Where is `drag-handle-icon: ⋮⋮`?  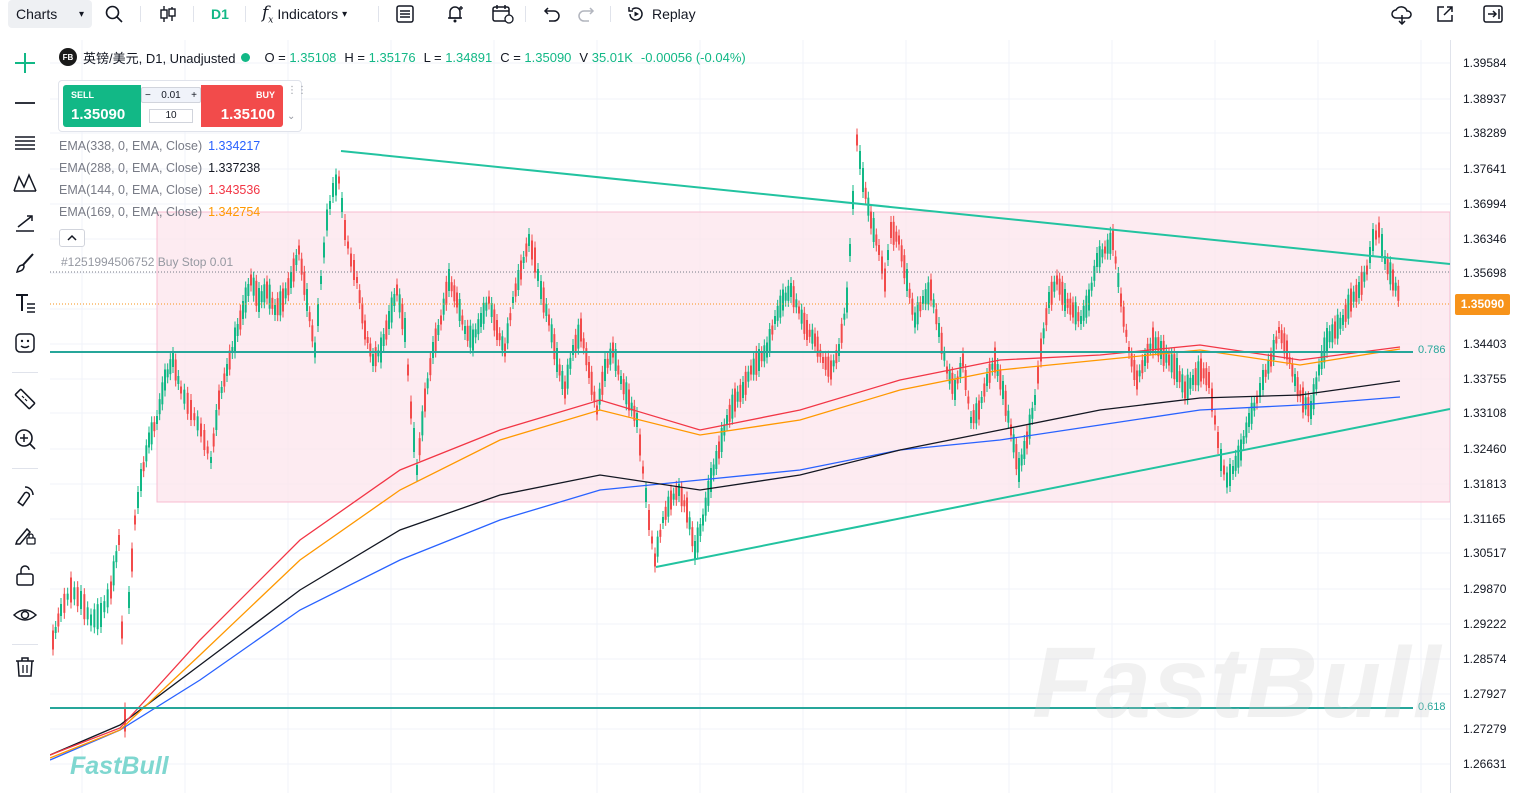 drag-handle-icon: ⋮⋮ is located at coordinates (297, 90).